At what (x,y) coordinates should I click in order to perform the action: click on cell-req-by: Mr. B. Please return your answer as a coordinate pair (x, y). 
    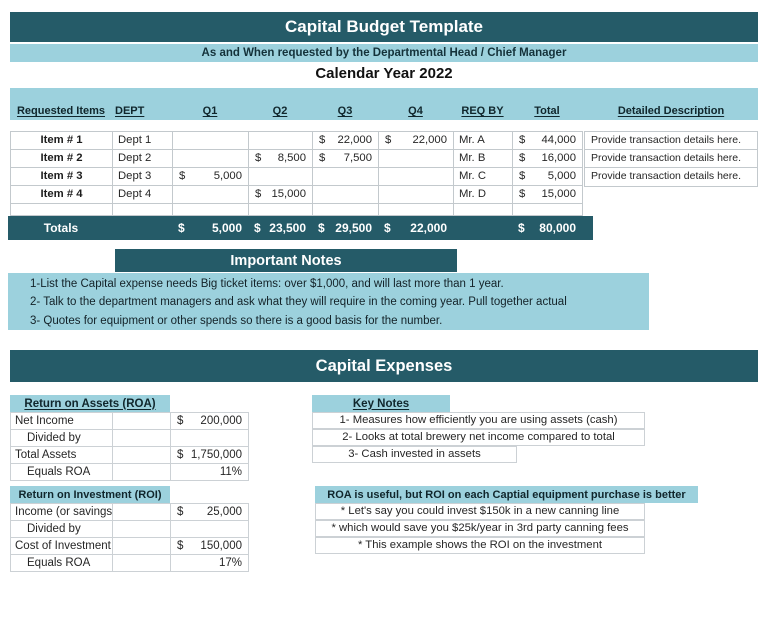
    Looking at the image, I should click on (483, 159).